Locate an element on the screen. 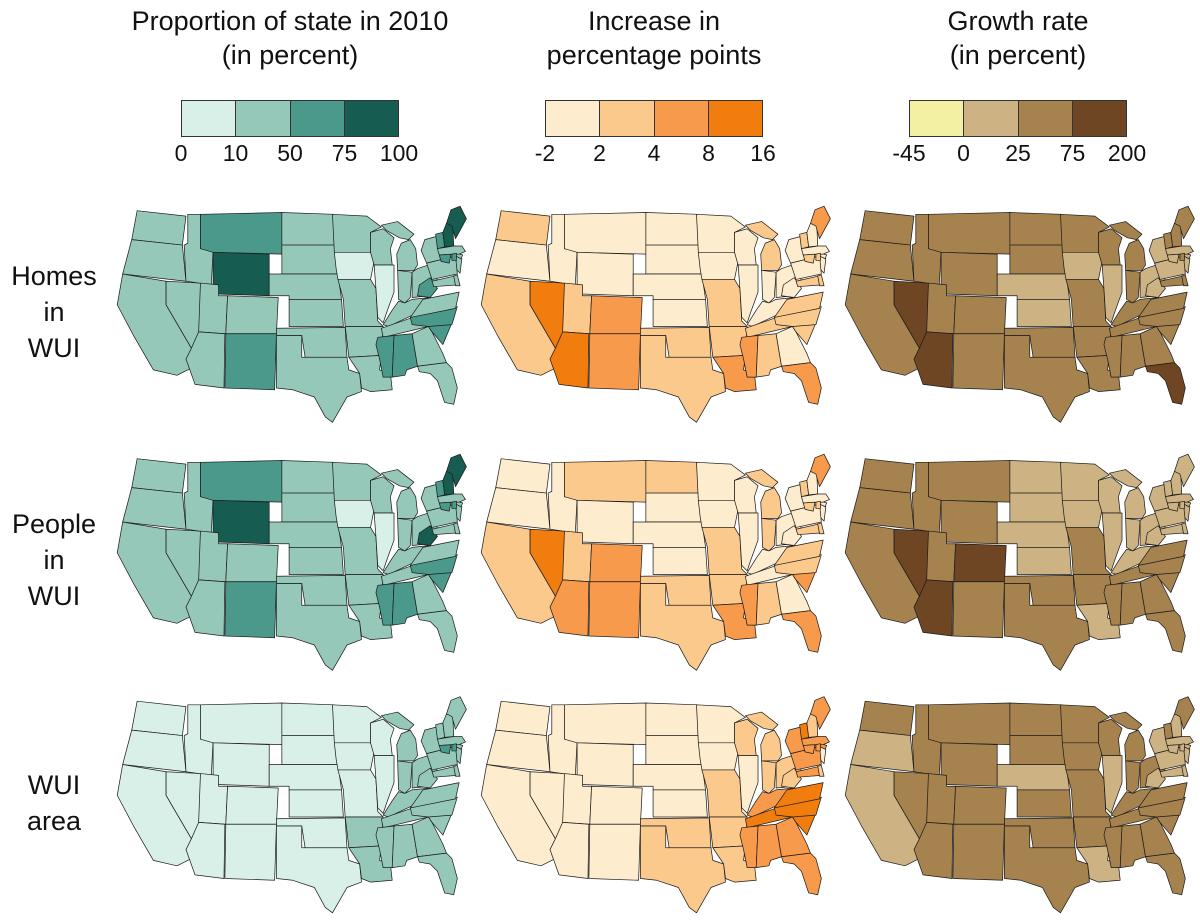 Image resolution: width=1200 pixels, height=921 pixels. state-IN is located at coordinates (769, 535).